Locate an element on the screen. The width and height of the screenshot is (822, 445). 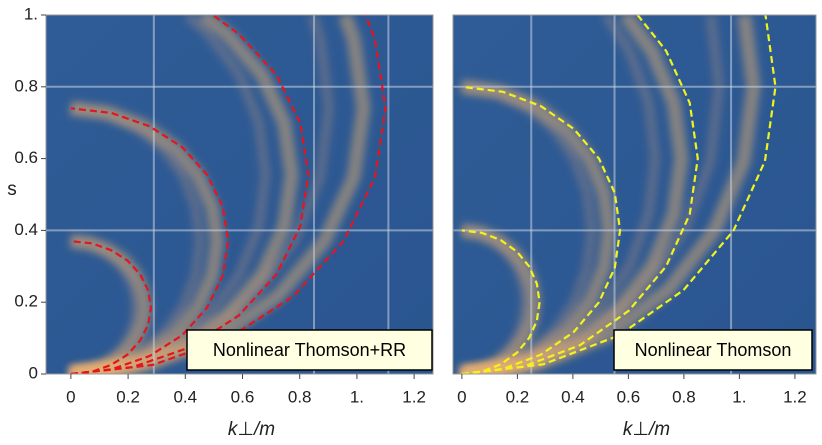
legend-label: Nonlinear Thomson is located at coordinates (713, 350).